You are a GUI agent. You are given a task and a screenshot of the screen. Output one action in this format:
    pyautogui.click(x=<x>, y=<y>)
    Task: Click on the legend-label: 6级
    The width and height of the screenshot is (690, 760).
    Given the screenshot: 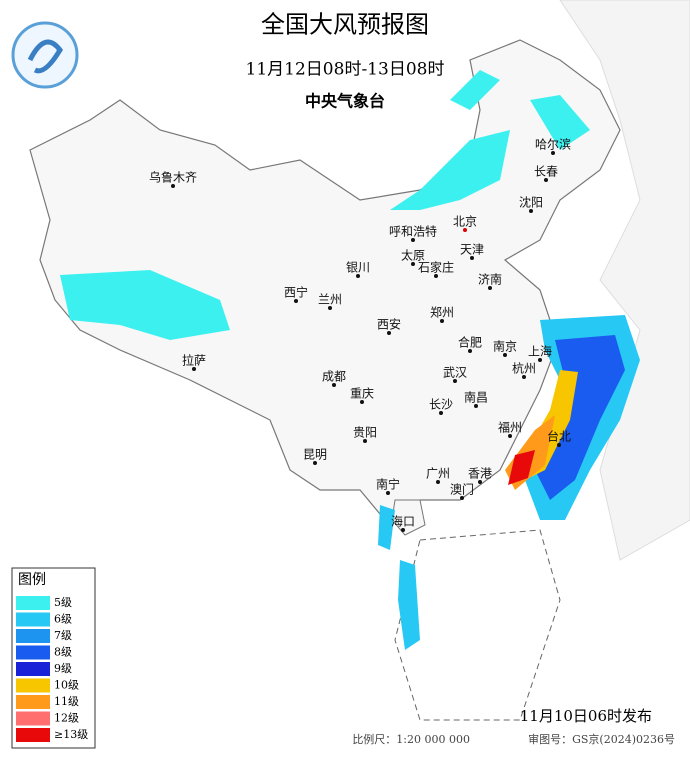 What is the action you would take?
    pyautogui.click(x=63, y=619)
    